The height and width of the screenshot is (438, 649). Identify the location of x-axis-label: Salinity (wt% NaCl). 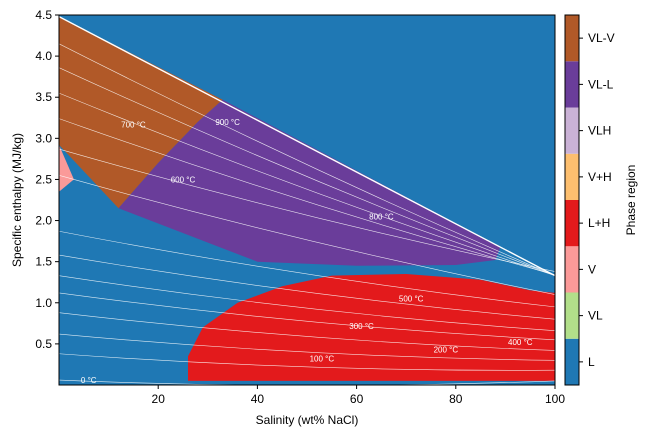
(307, 420).